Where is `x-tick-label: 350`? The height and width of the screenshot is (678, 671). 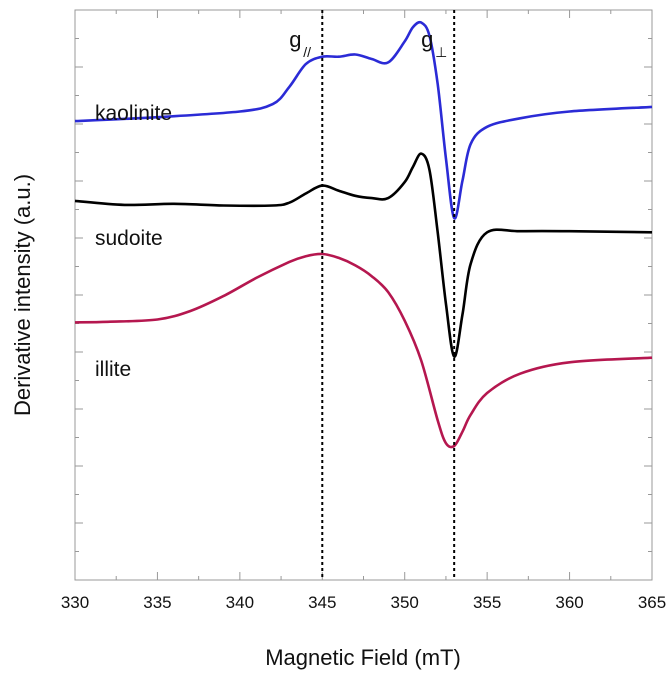 x-tick-label: 350 is located at coordinates (405, 602).